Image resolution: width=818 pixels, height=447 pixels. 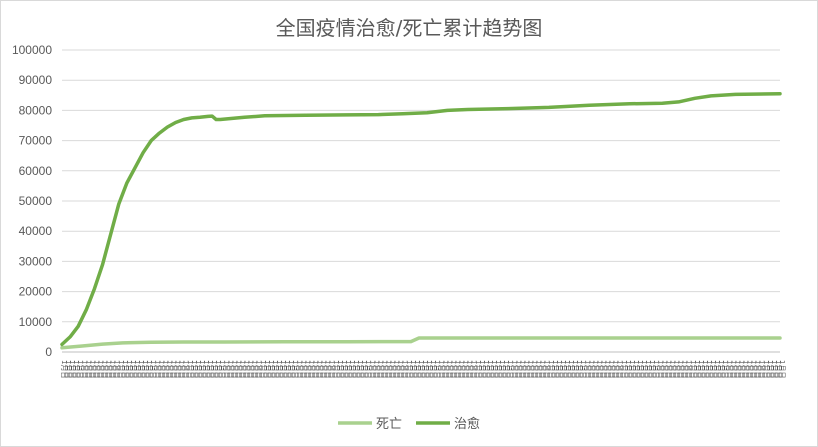 What do you see at coordinates (36, 231) in the screenshot?
I see `y-tick-label: 40000` at bounding box center [36, 231].